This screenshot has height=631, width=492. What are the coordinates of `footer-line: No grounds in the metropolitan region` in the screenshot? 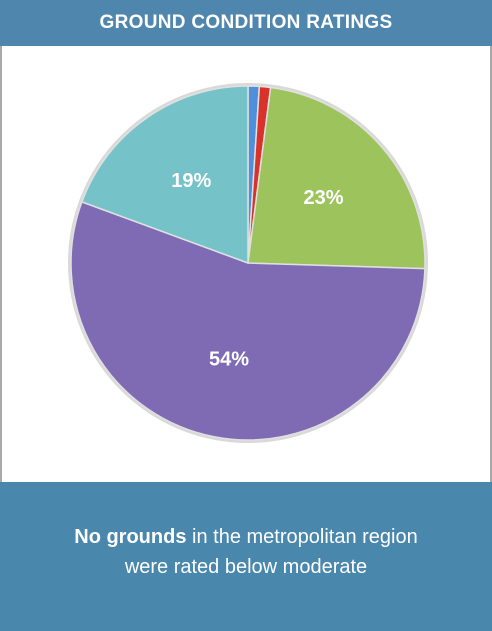 It's located at (246, 537).